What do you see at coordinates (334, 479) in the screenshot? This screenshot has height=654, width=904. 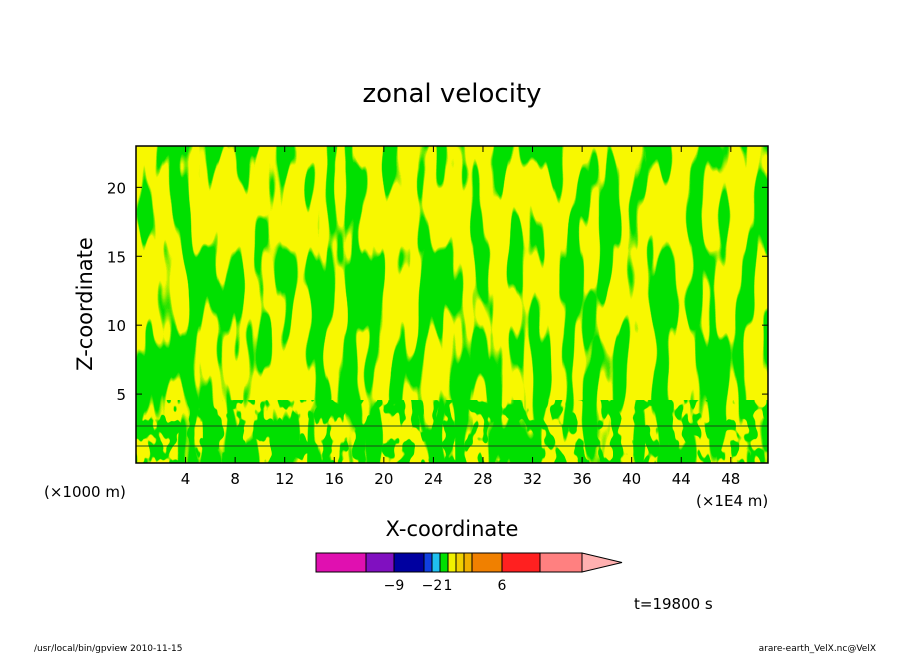 I see `x-tick-label: 16` at bounding box center [334, 479].